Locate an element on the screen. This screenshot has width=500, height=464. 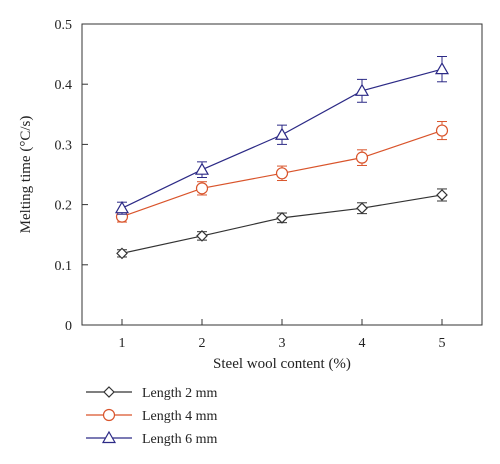
legend-label: Length 2 mm is located at coordinates (180, 393).